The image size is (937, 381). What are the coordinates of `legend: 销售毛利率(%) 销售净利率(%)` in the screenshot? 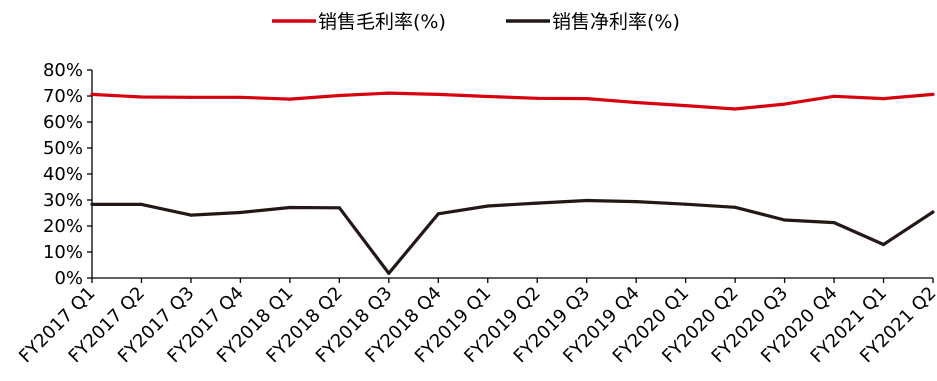 It's located at (476, 22).